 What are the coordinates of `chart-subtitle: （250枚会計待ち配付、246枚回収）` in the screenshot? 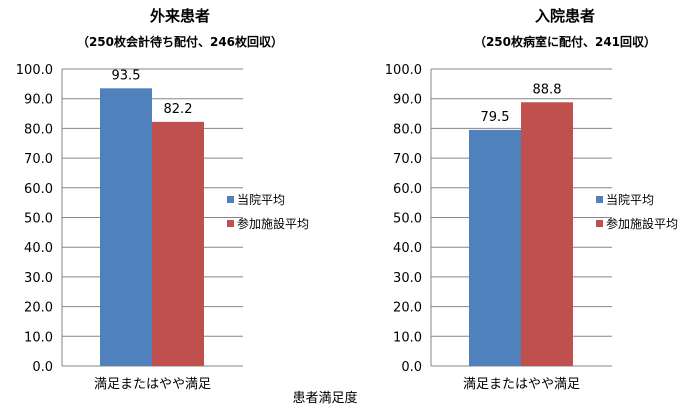 It's located at (180, 41).